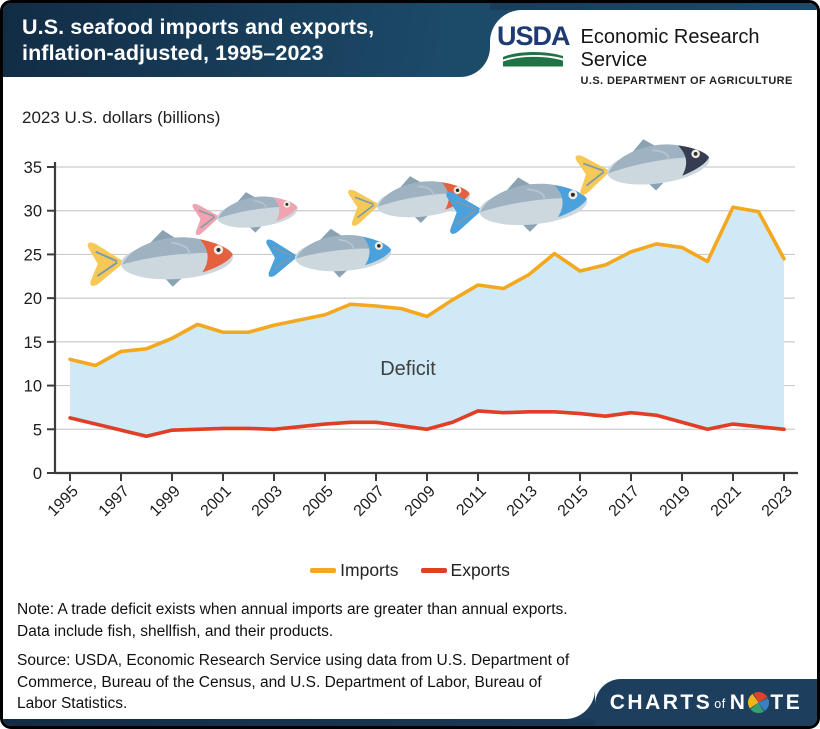 This screenshot has width=820, height=729. Describe the element at coordinates (409, 201) in the screenshot. I see `fish-yellow-tail-orange-head-medium` at that location.